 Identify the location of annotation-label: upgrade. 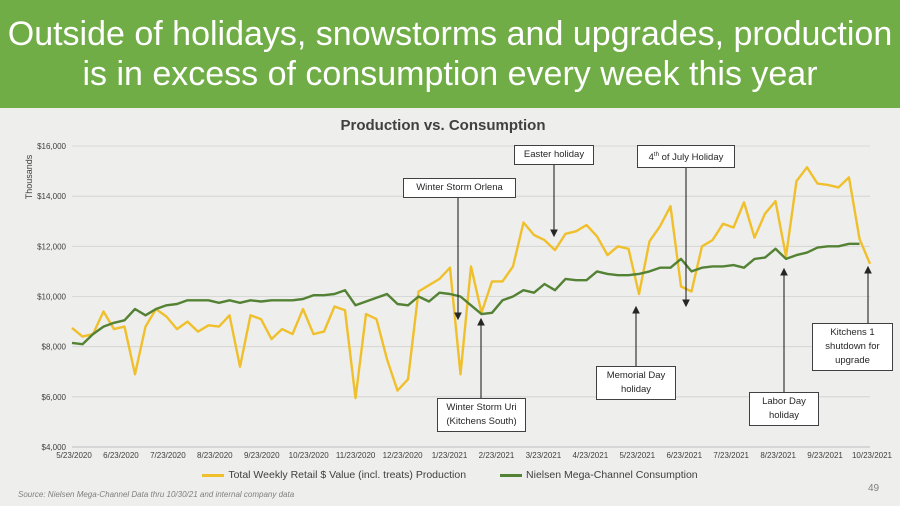
(852, 360).